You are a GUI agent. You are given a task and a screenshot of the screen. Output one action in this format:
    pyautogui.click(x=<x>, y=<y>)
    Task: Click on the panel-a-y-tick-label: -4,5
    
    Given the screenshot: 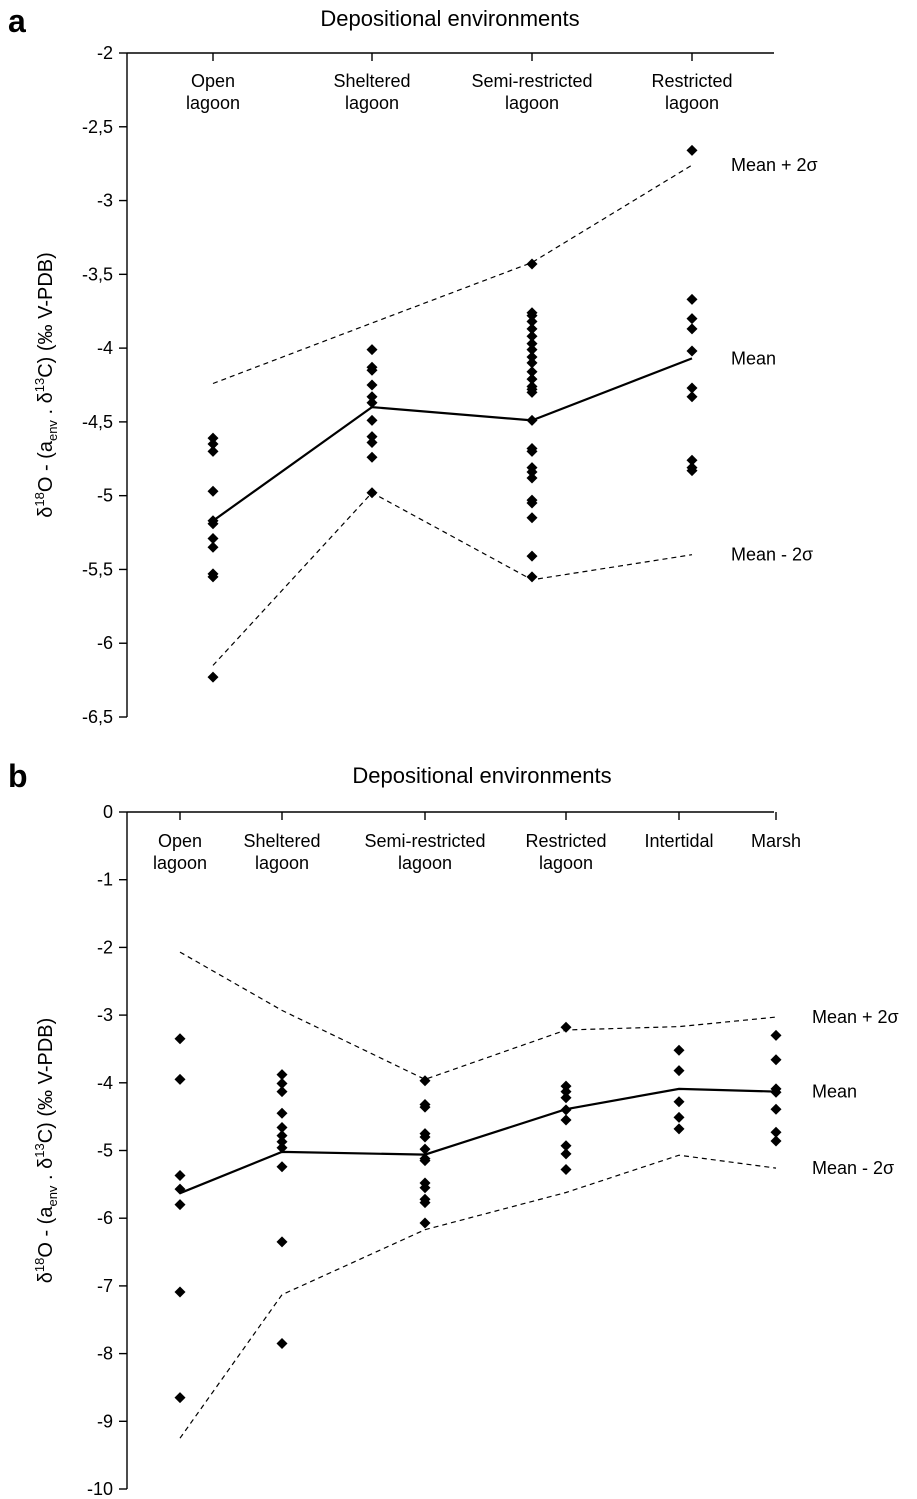 What is the action you would take?
    pyautogui.click(x=97, y=422)
    